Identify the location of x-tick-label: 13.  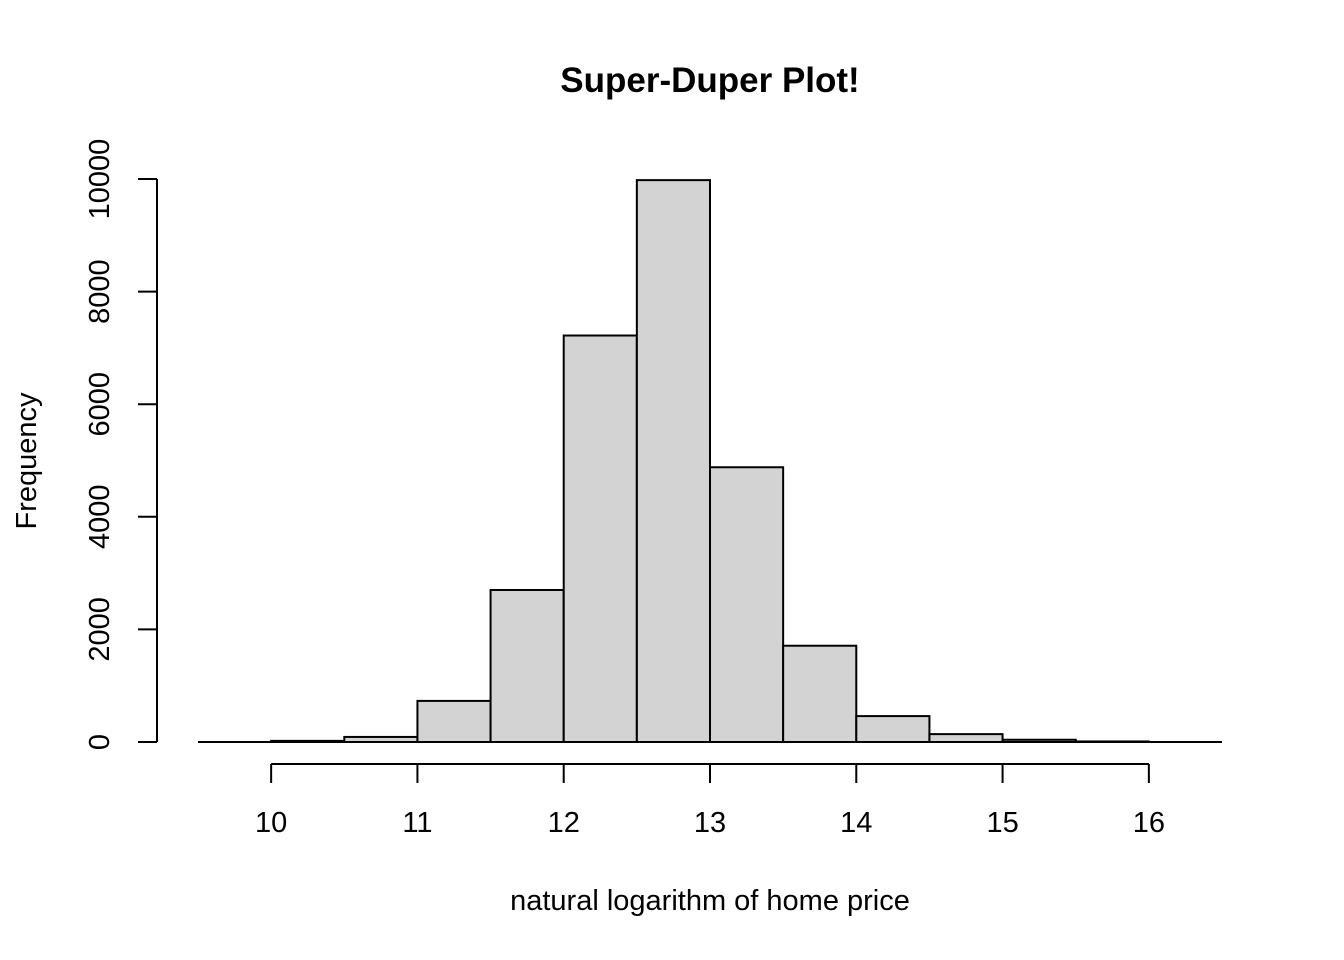
(710, 823).